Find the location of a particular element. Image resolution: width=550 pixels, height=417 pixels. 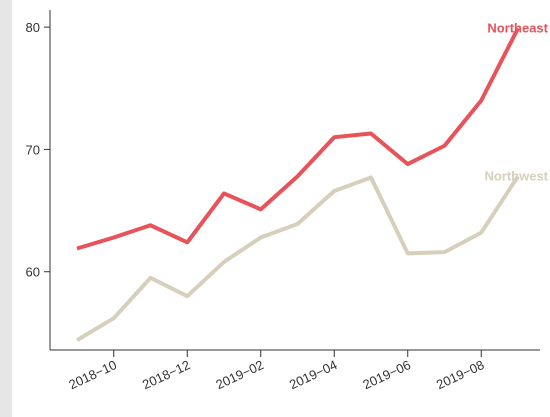

x-tick-label: 2019−04 is located at coordinates (313, 374).